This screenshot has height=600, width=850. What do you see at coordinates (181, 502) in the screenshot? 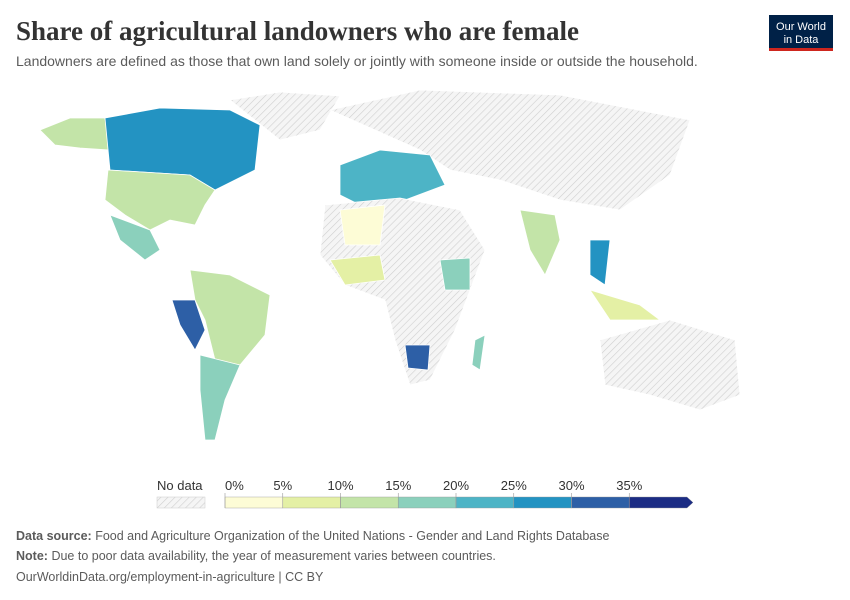
I see `no-data-swatch` at bounding box center [181, 502].